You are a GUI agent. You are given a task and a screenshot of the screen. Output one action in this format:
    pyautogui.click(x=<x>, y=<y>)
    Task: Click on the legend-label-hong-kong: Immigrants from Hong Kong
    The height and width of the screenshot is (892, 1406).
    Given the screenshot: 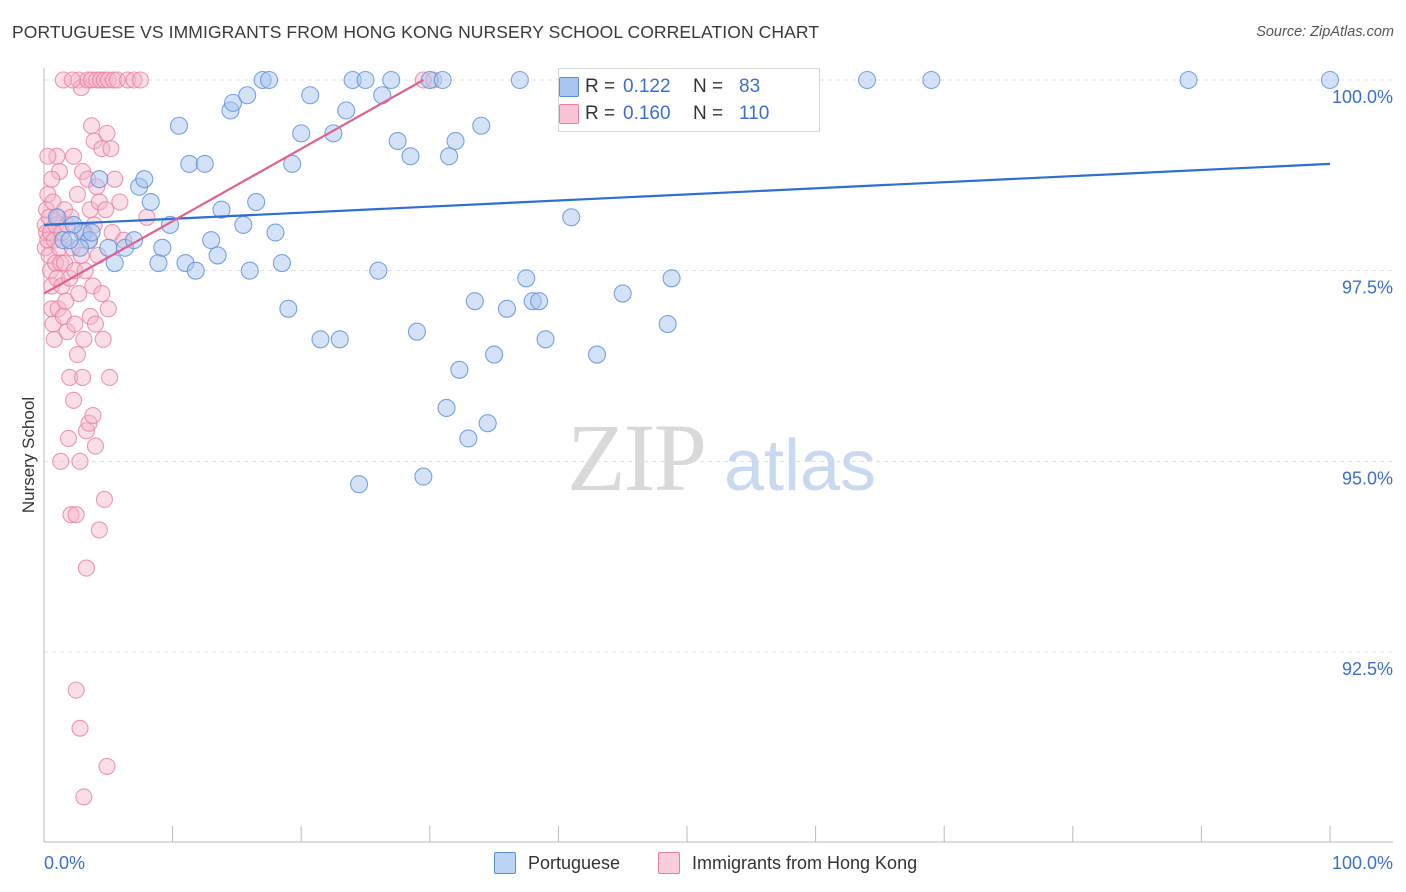 What is the action you would take?
    pyautogui.click(x=805, y=862)
    